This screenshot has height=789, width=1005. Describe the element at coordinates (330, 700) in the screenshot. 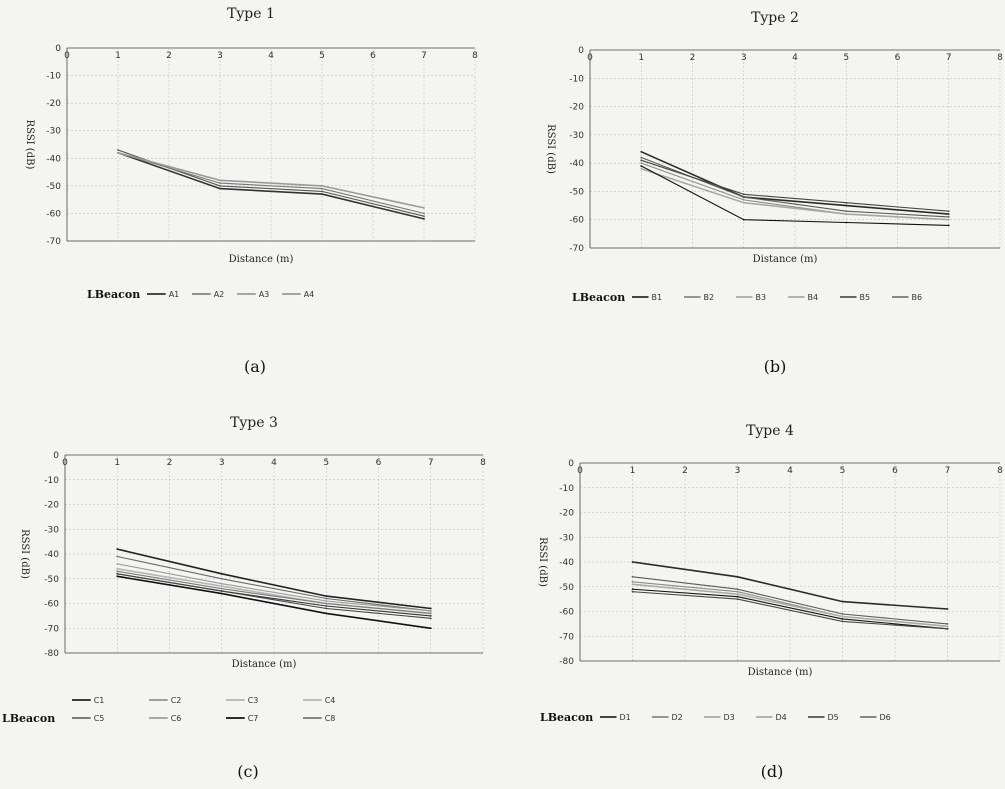

I see `legend-item-c4: C4` at that location.